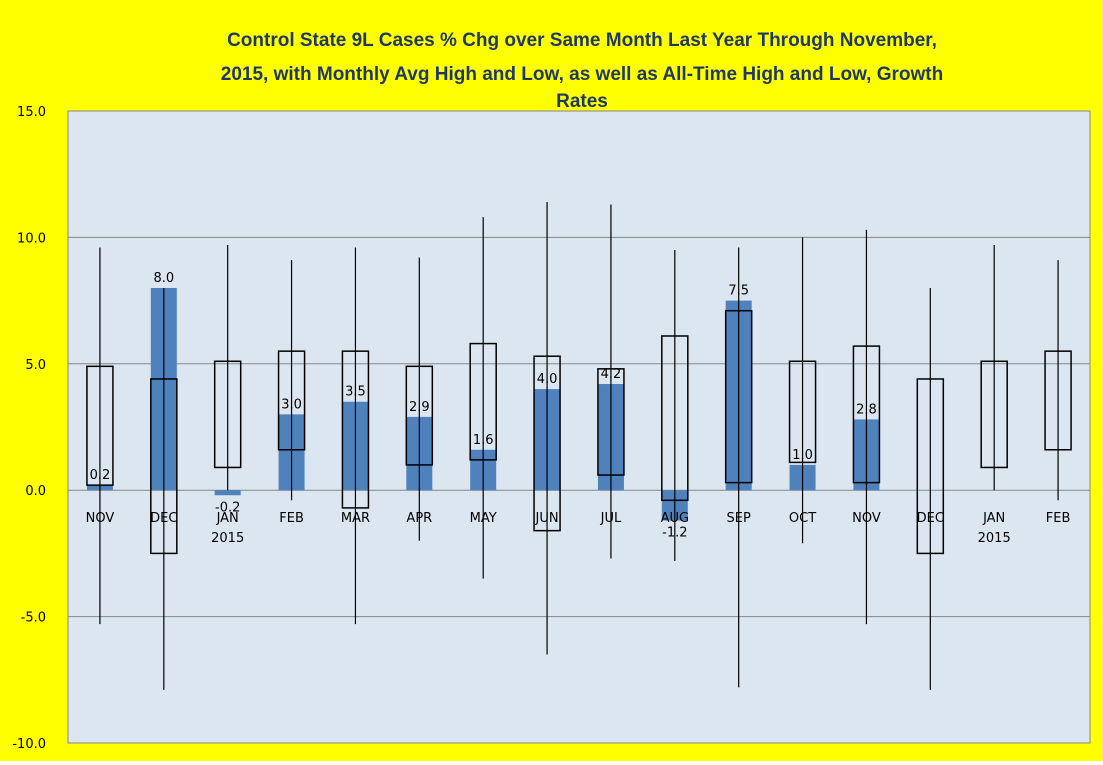 The width and height of the screenshot is (1103, 765). I want to click on y-tick-label: 10.0, so click(31, 238).